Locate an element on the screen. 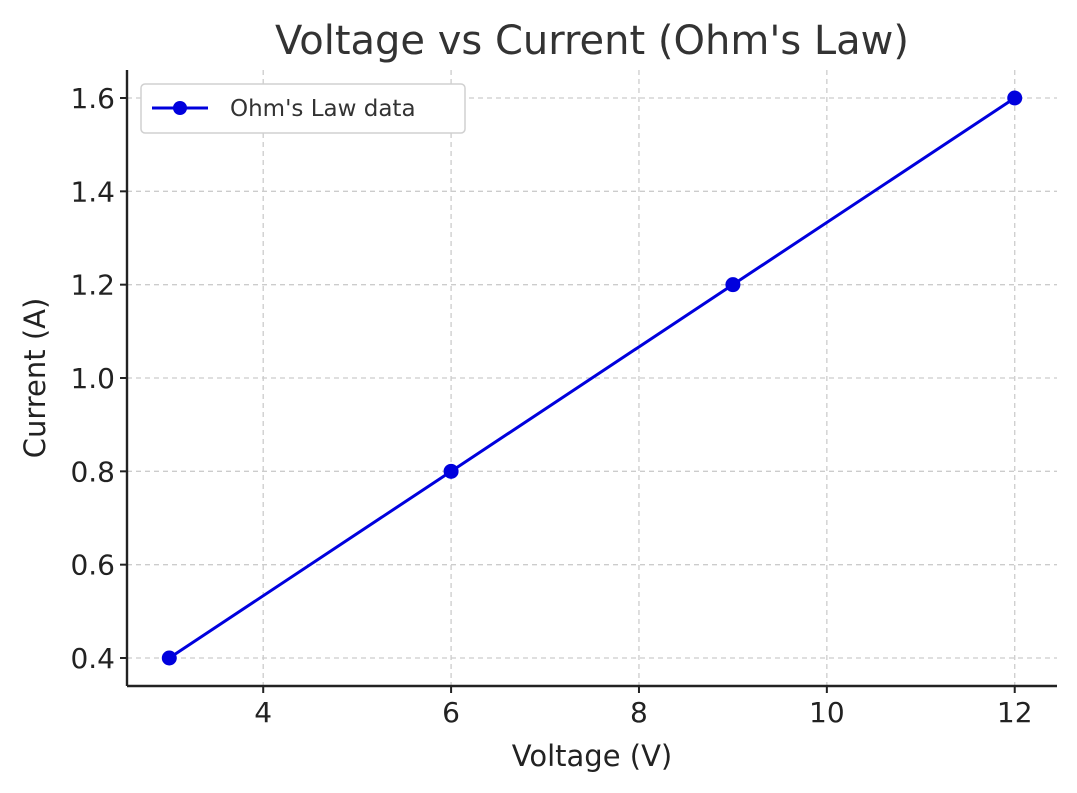  y-tick-label: 1.2 is located at coordinates (92, 285).